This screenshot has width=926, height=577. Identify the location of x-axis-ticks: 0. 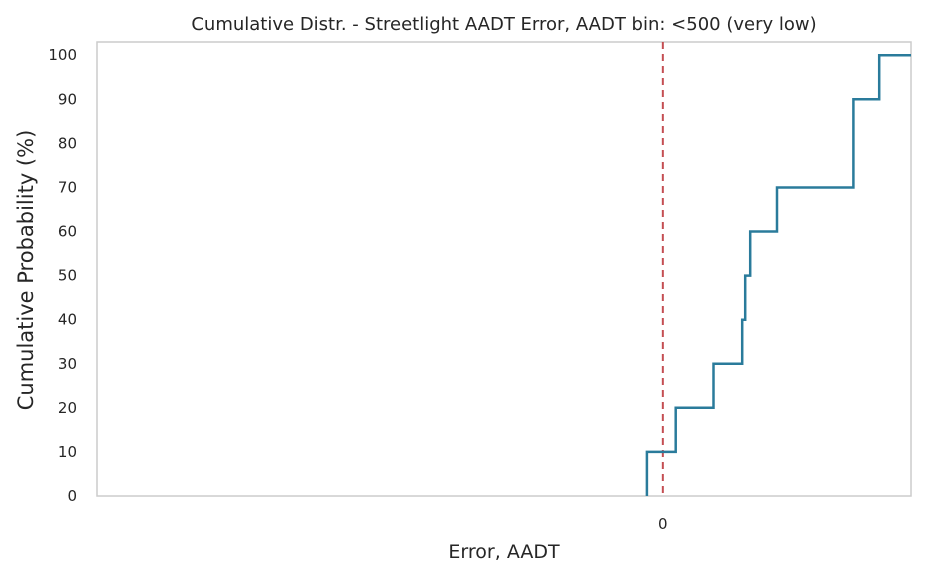
(663, 524).